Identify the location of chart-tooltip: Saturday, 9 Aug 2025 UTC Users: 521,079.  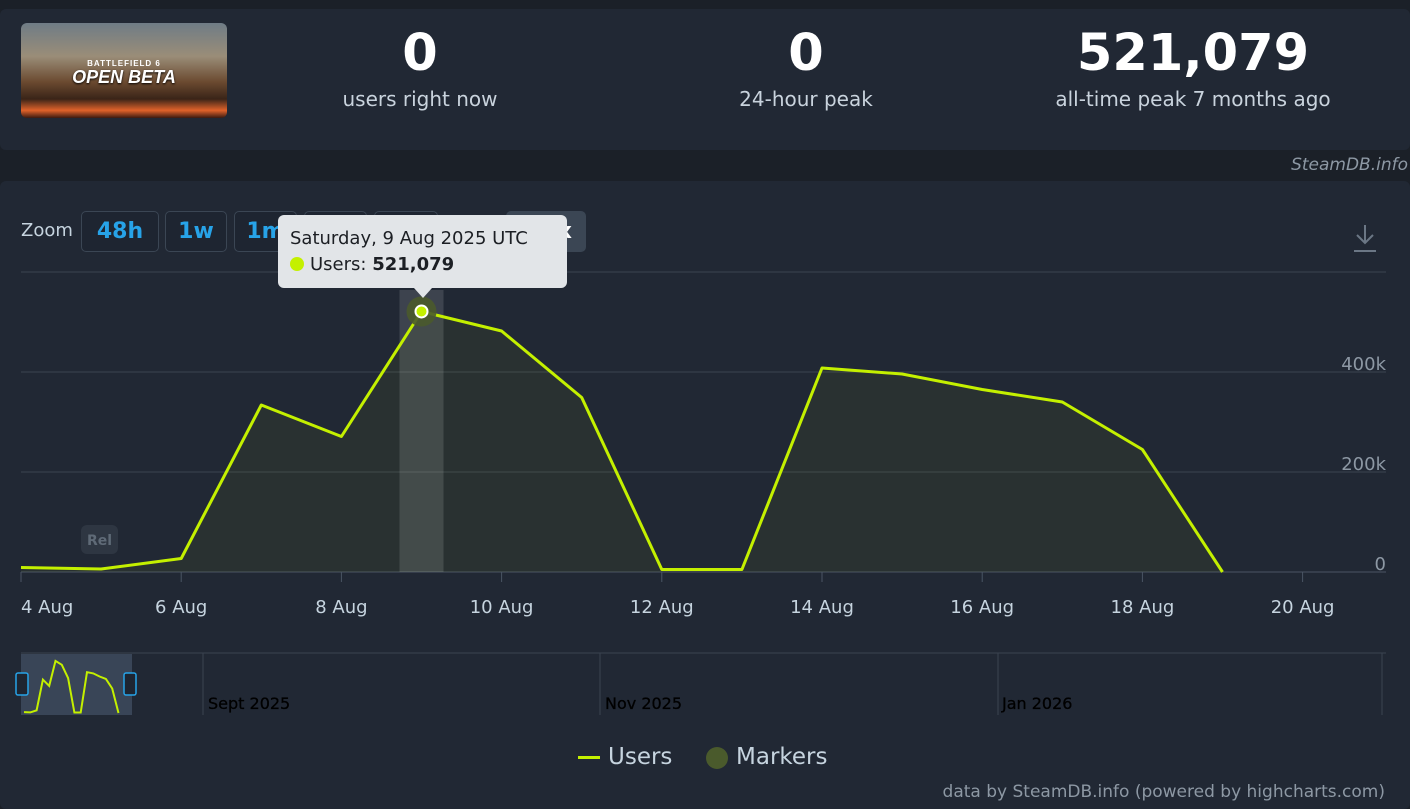
(422, 256).